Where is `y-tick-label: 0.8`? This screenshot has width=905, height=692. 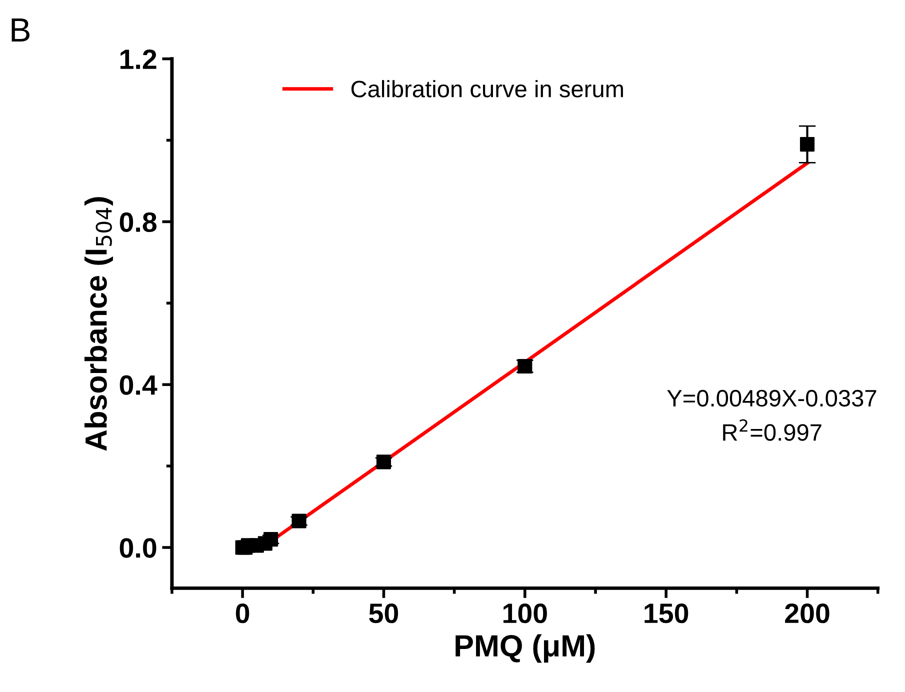
y-tick-label: 0.8 is located at coordinates (138, 222).